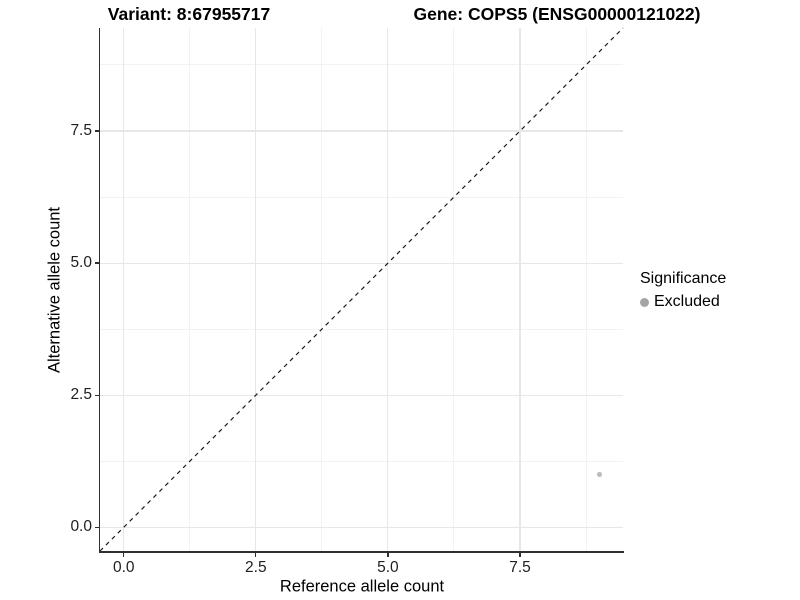  What do you see at coordinates (388, 567) in the screenshot?
I see `x-tick-label: 5.0` at bounding box center [388, 567].